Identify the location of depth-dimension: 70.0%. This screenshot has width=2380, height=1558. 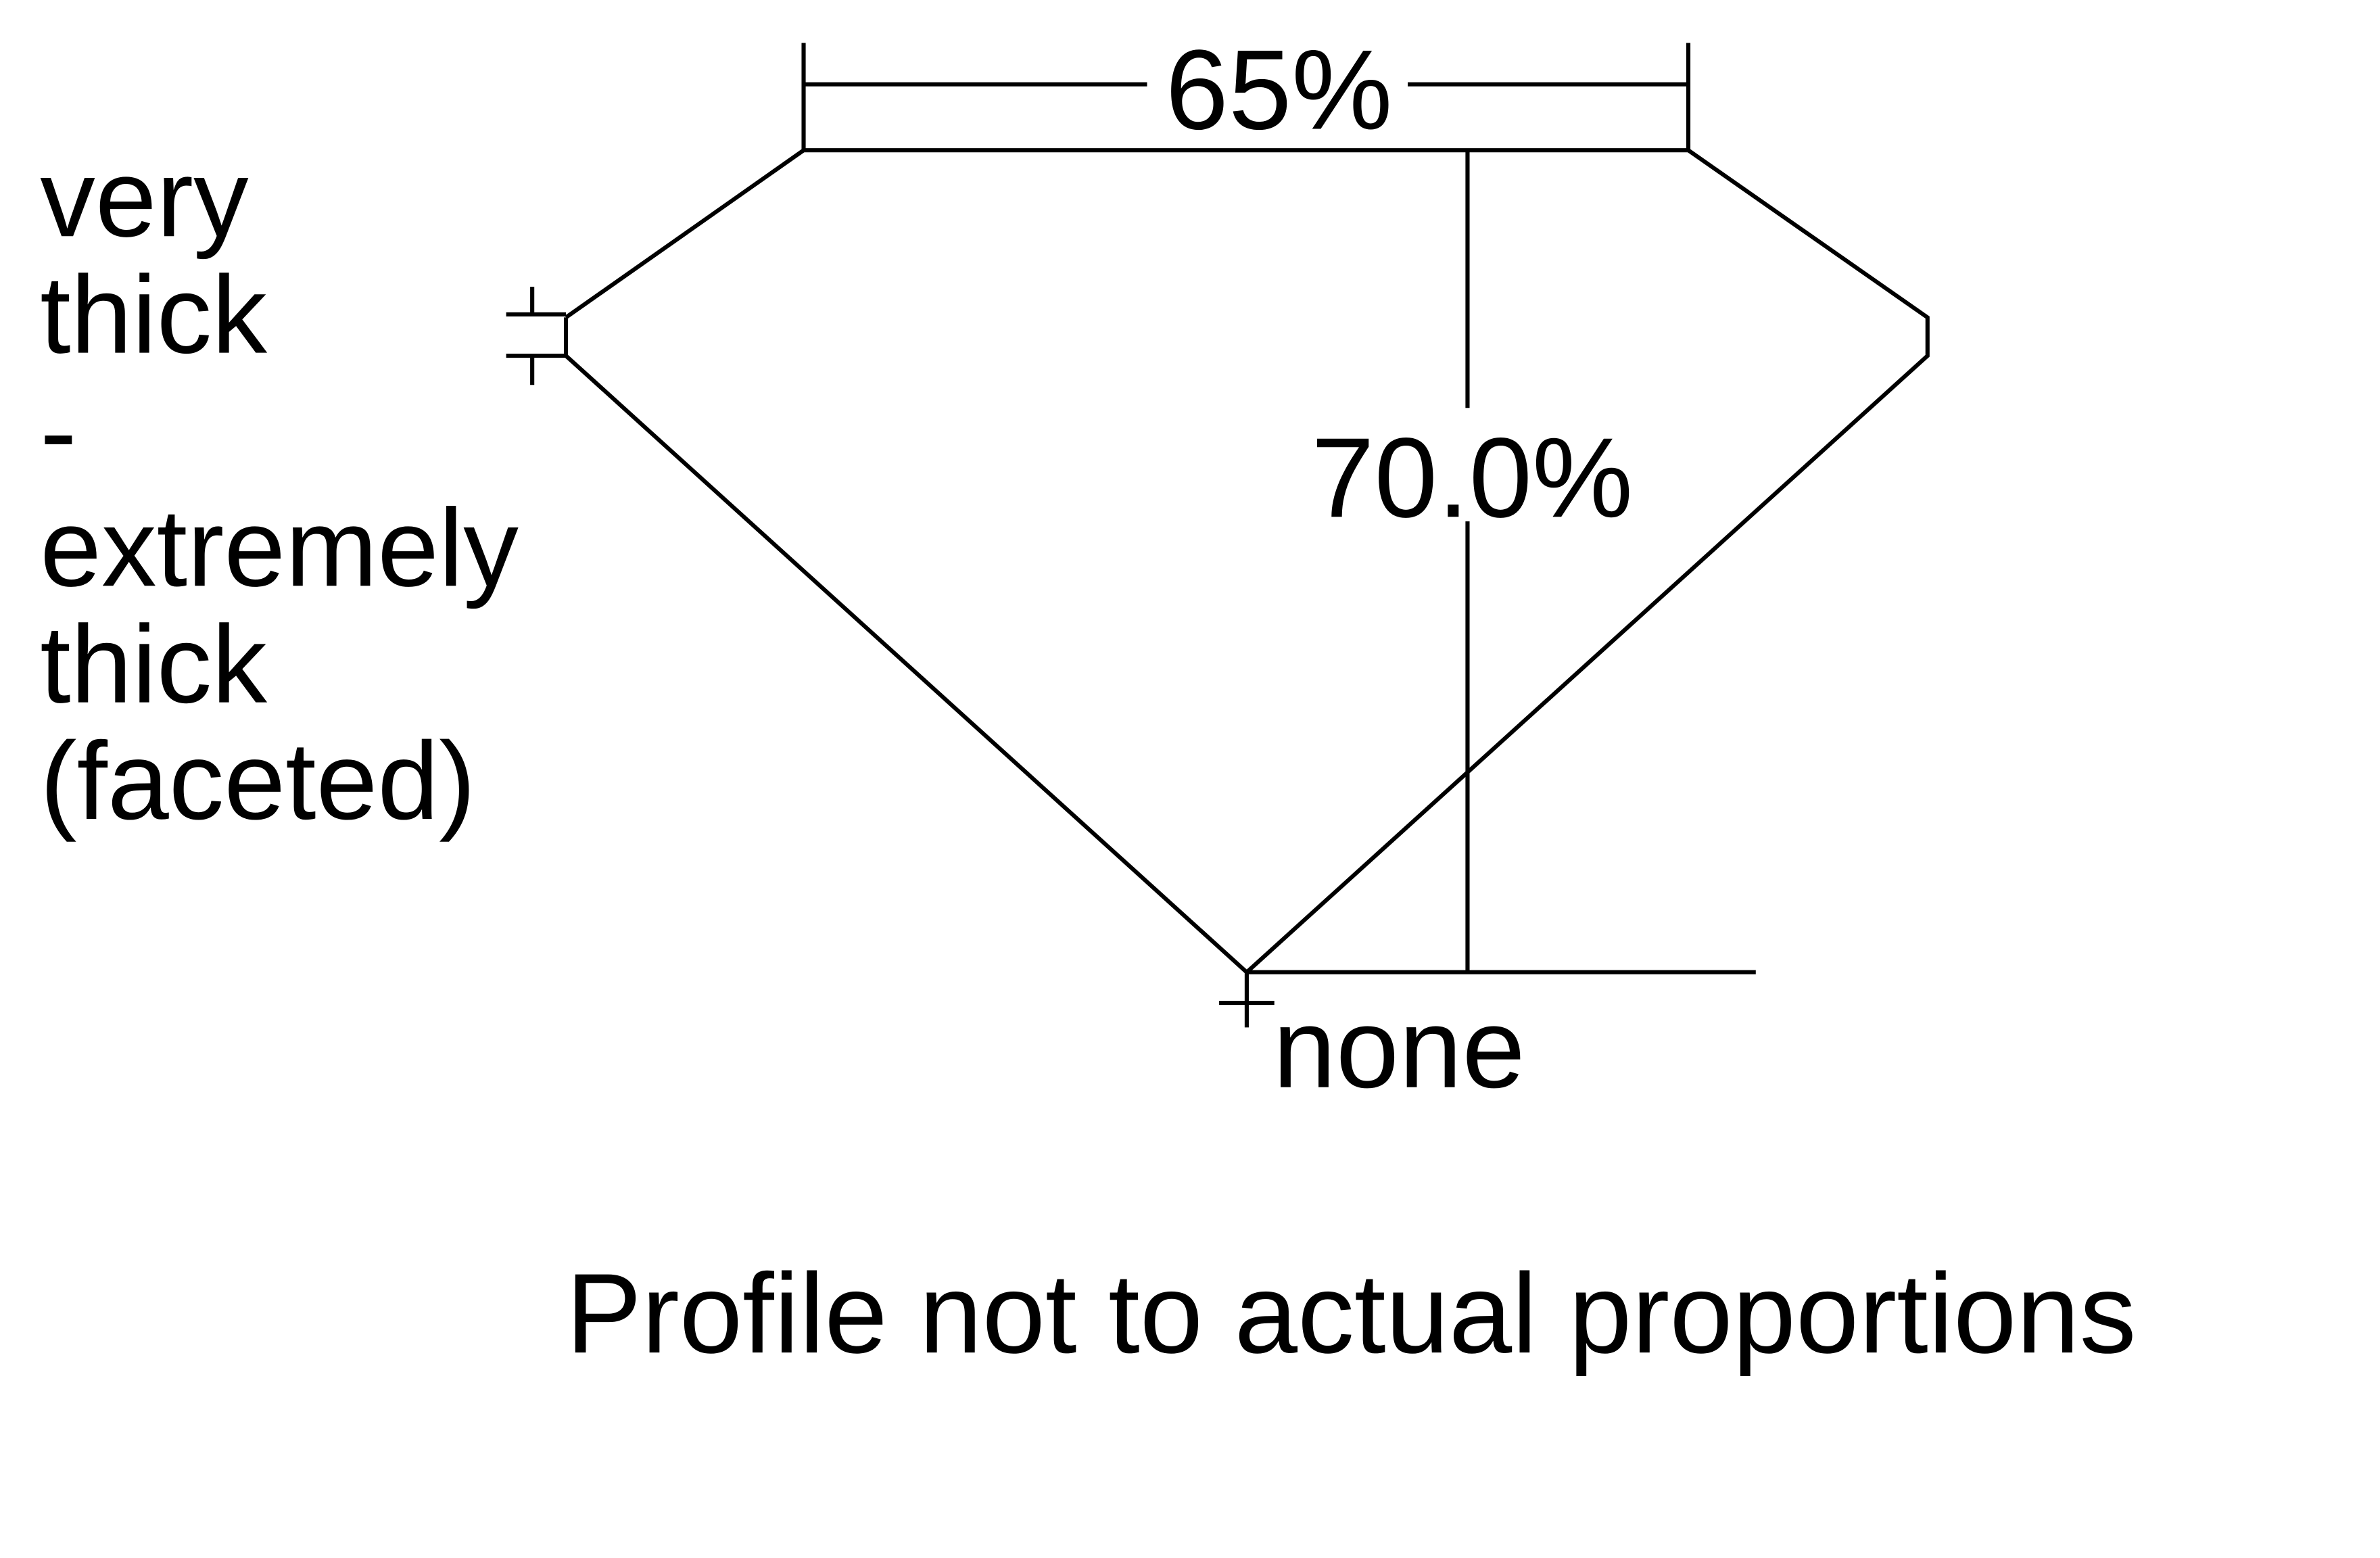
(1501, 562).